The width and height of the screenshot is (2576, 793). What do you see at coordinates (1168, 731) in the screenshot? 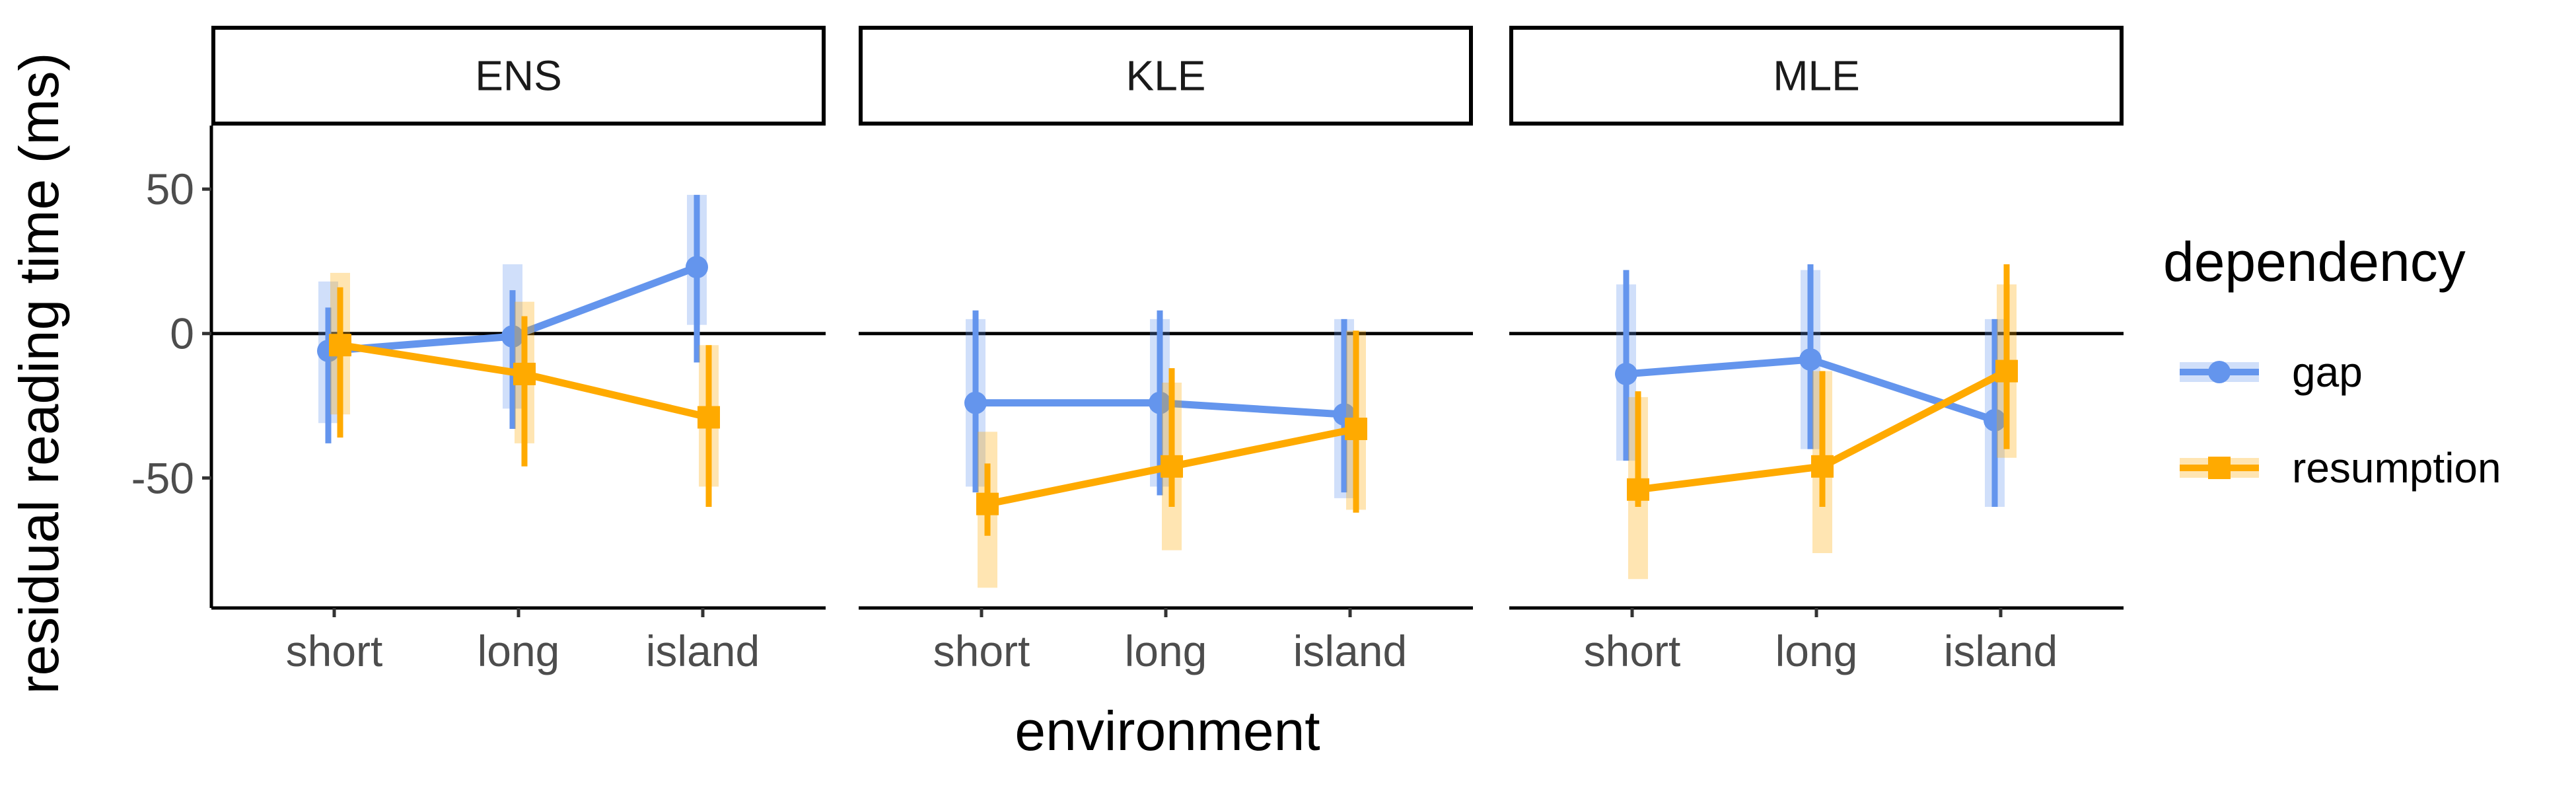
I see `x-axis-title: environment` at bounding box center [1168, 731].